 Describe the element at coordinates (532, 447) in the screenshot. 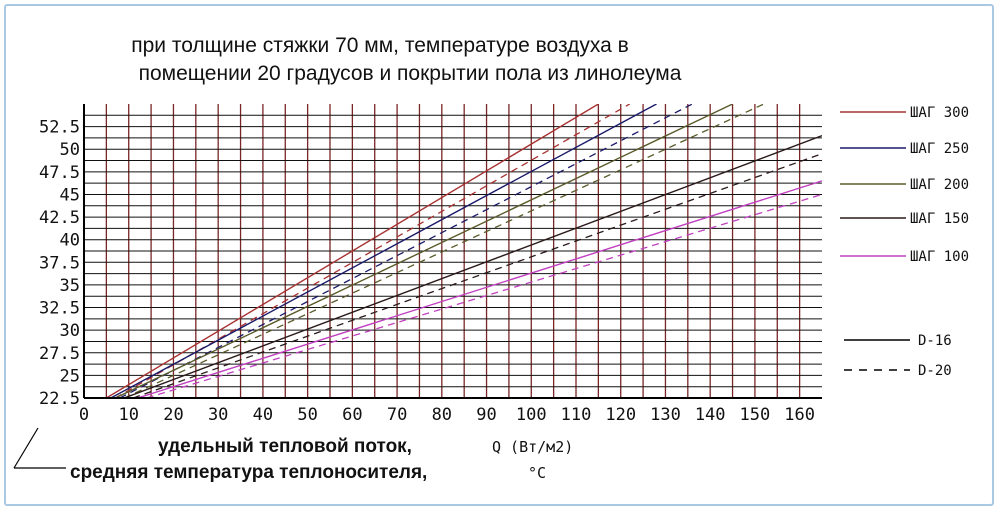

I see `x-axis-unit: Q (Вт/м2)` at that location.